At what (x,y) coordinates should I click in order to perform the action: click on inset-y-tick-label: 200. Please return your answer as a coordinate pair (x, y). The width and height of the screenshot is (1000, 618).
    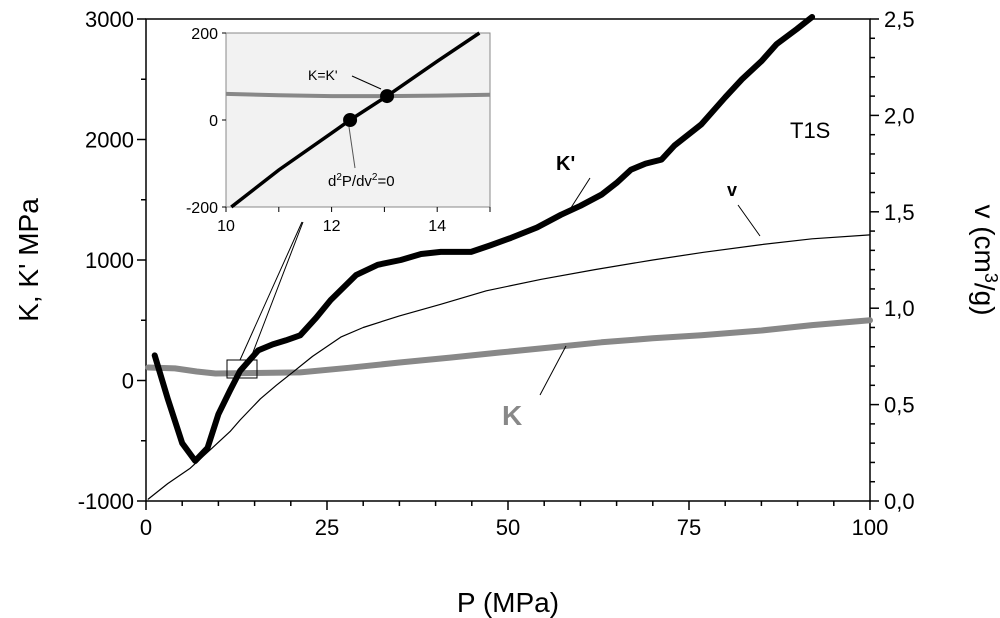
    Looking at the image, I should click on (204, 34).